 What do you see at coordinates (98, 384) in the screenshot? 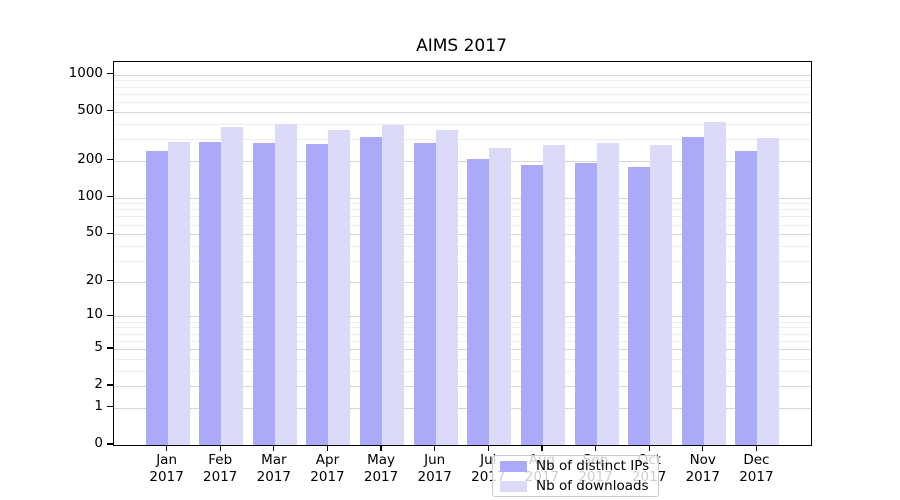
I see `y-tick-label: 2` at bounding box center [98, 384].